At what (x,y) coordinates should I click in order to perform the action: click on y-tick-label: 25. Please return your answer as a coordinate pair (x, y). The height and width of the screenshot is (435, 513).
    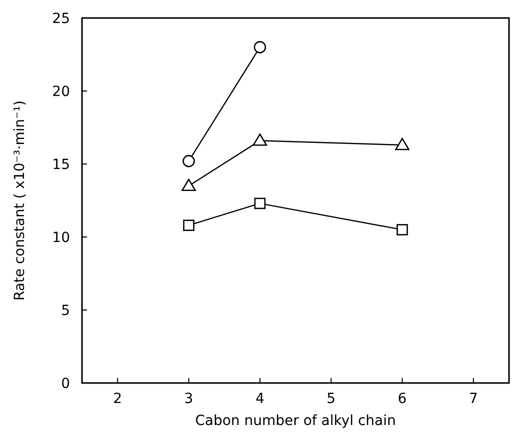
    Looking at the image, I should click on (61, 18).